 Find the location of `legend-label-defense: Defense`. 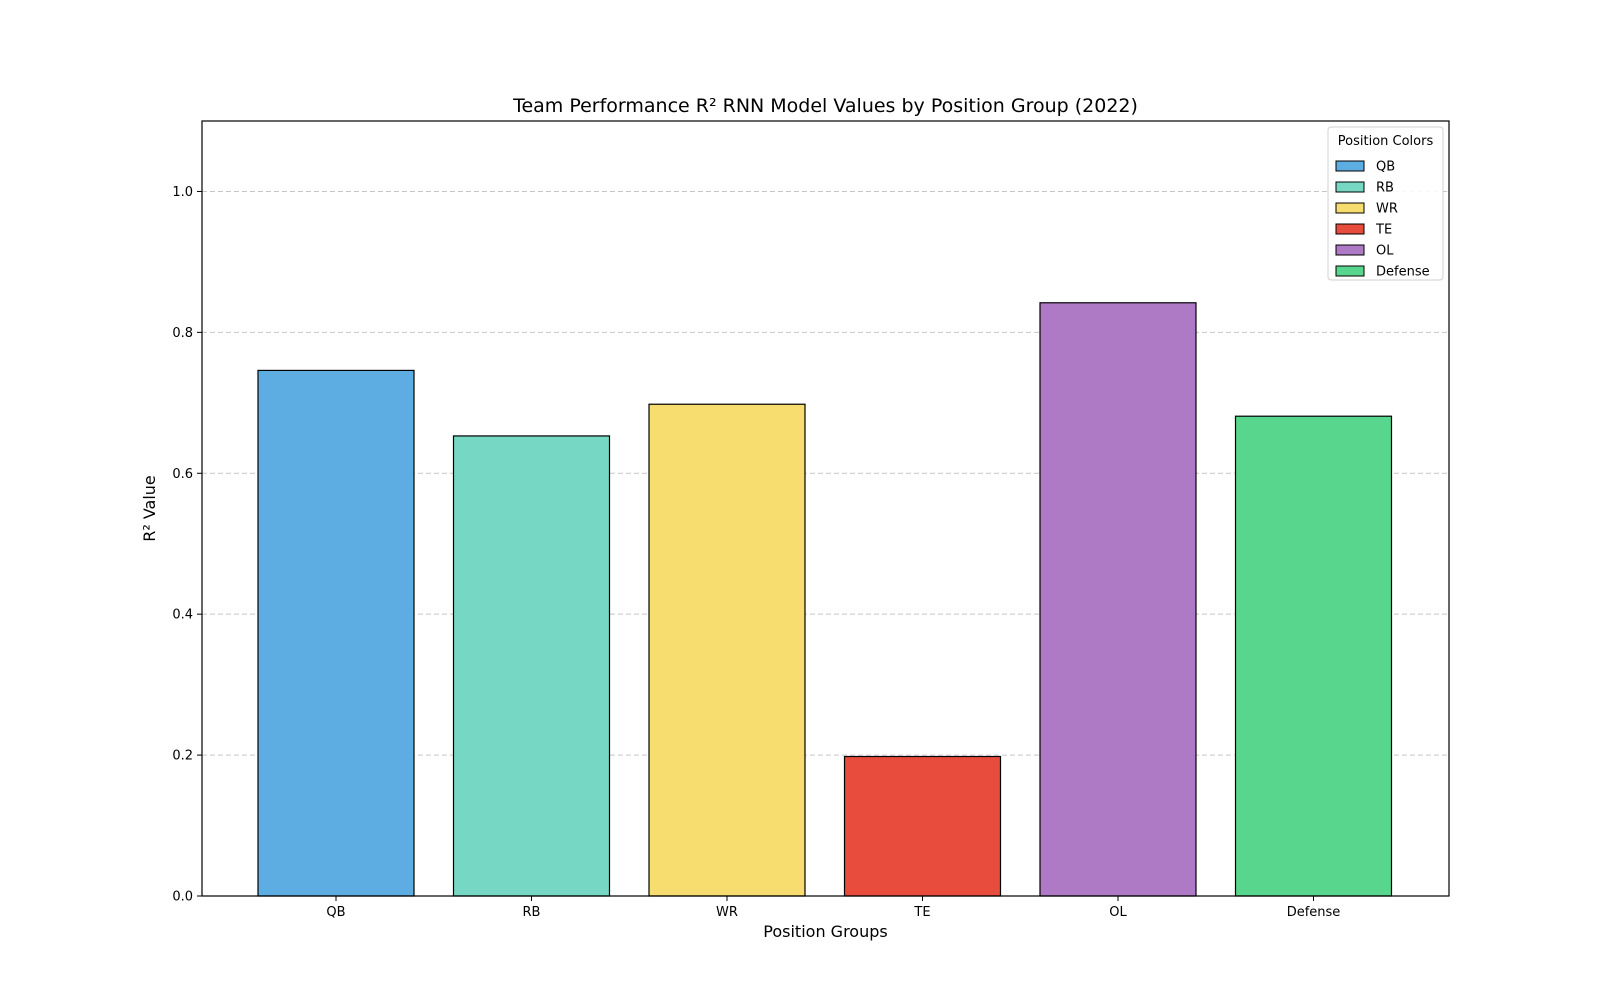

legend-label-defense: Defense is located at coordinates (1403, 272).